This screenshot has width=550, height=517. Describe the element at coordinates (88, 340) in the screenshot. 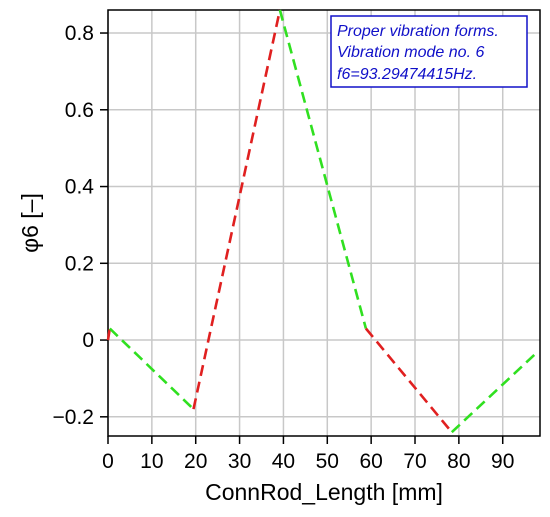

I see `y-tick-label: 0` at that location.